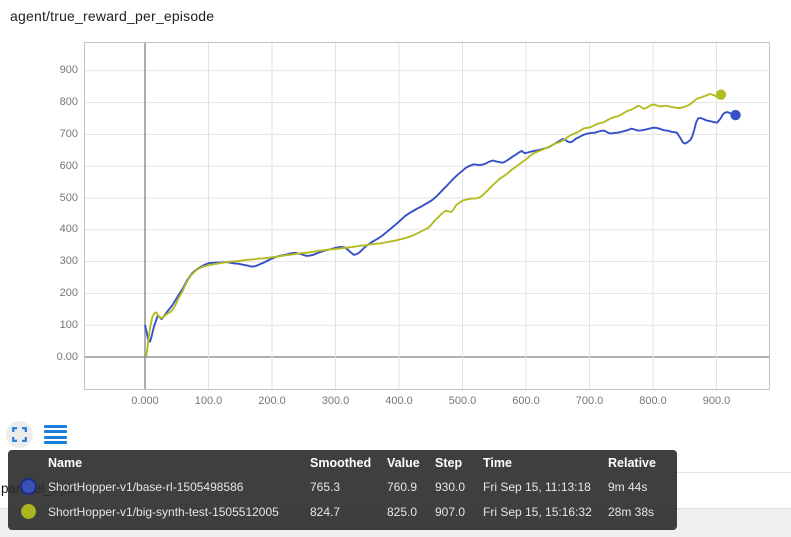  I want to click on tooltip-col-step: Step, so click(449, 463).